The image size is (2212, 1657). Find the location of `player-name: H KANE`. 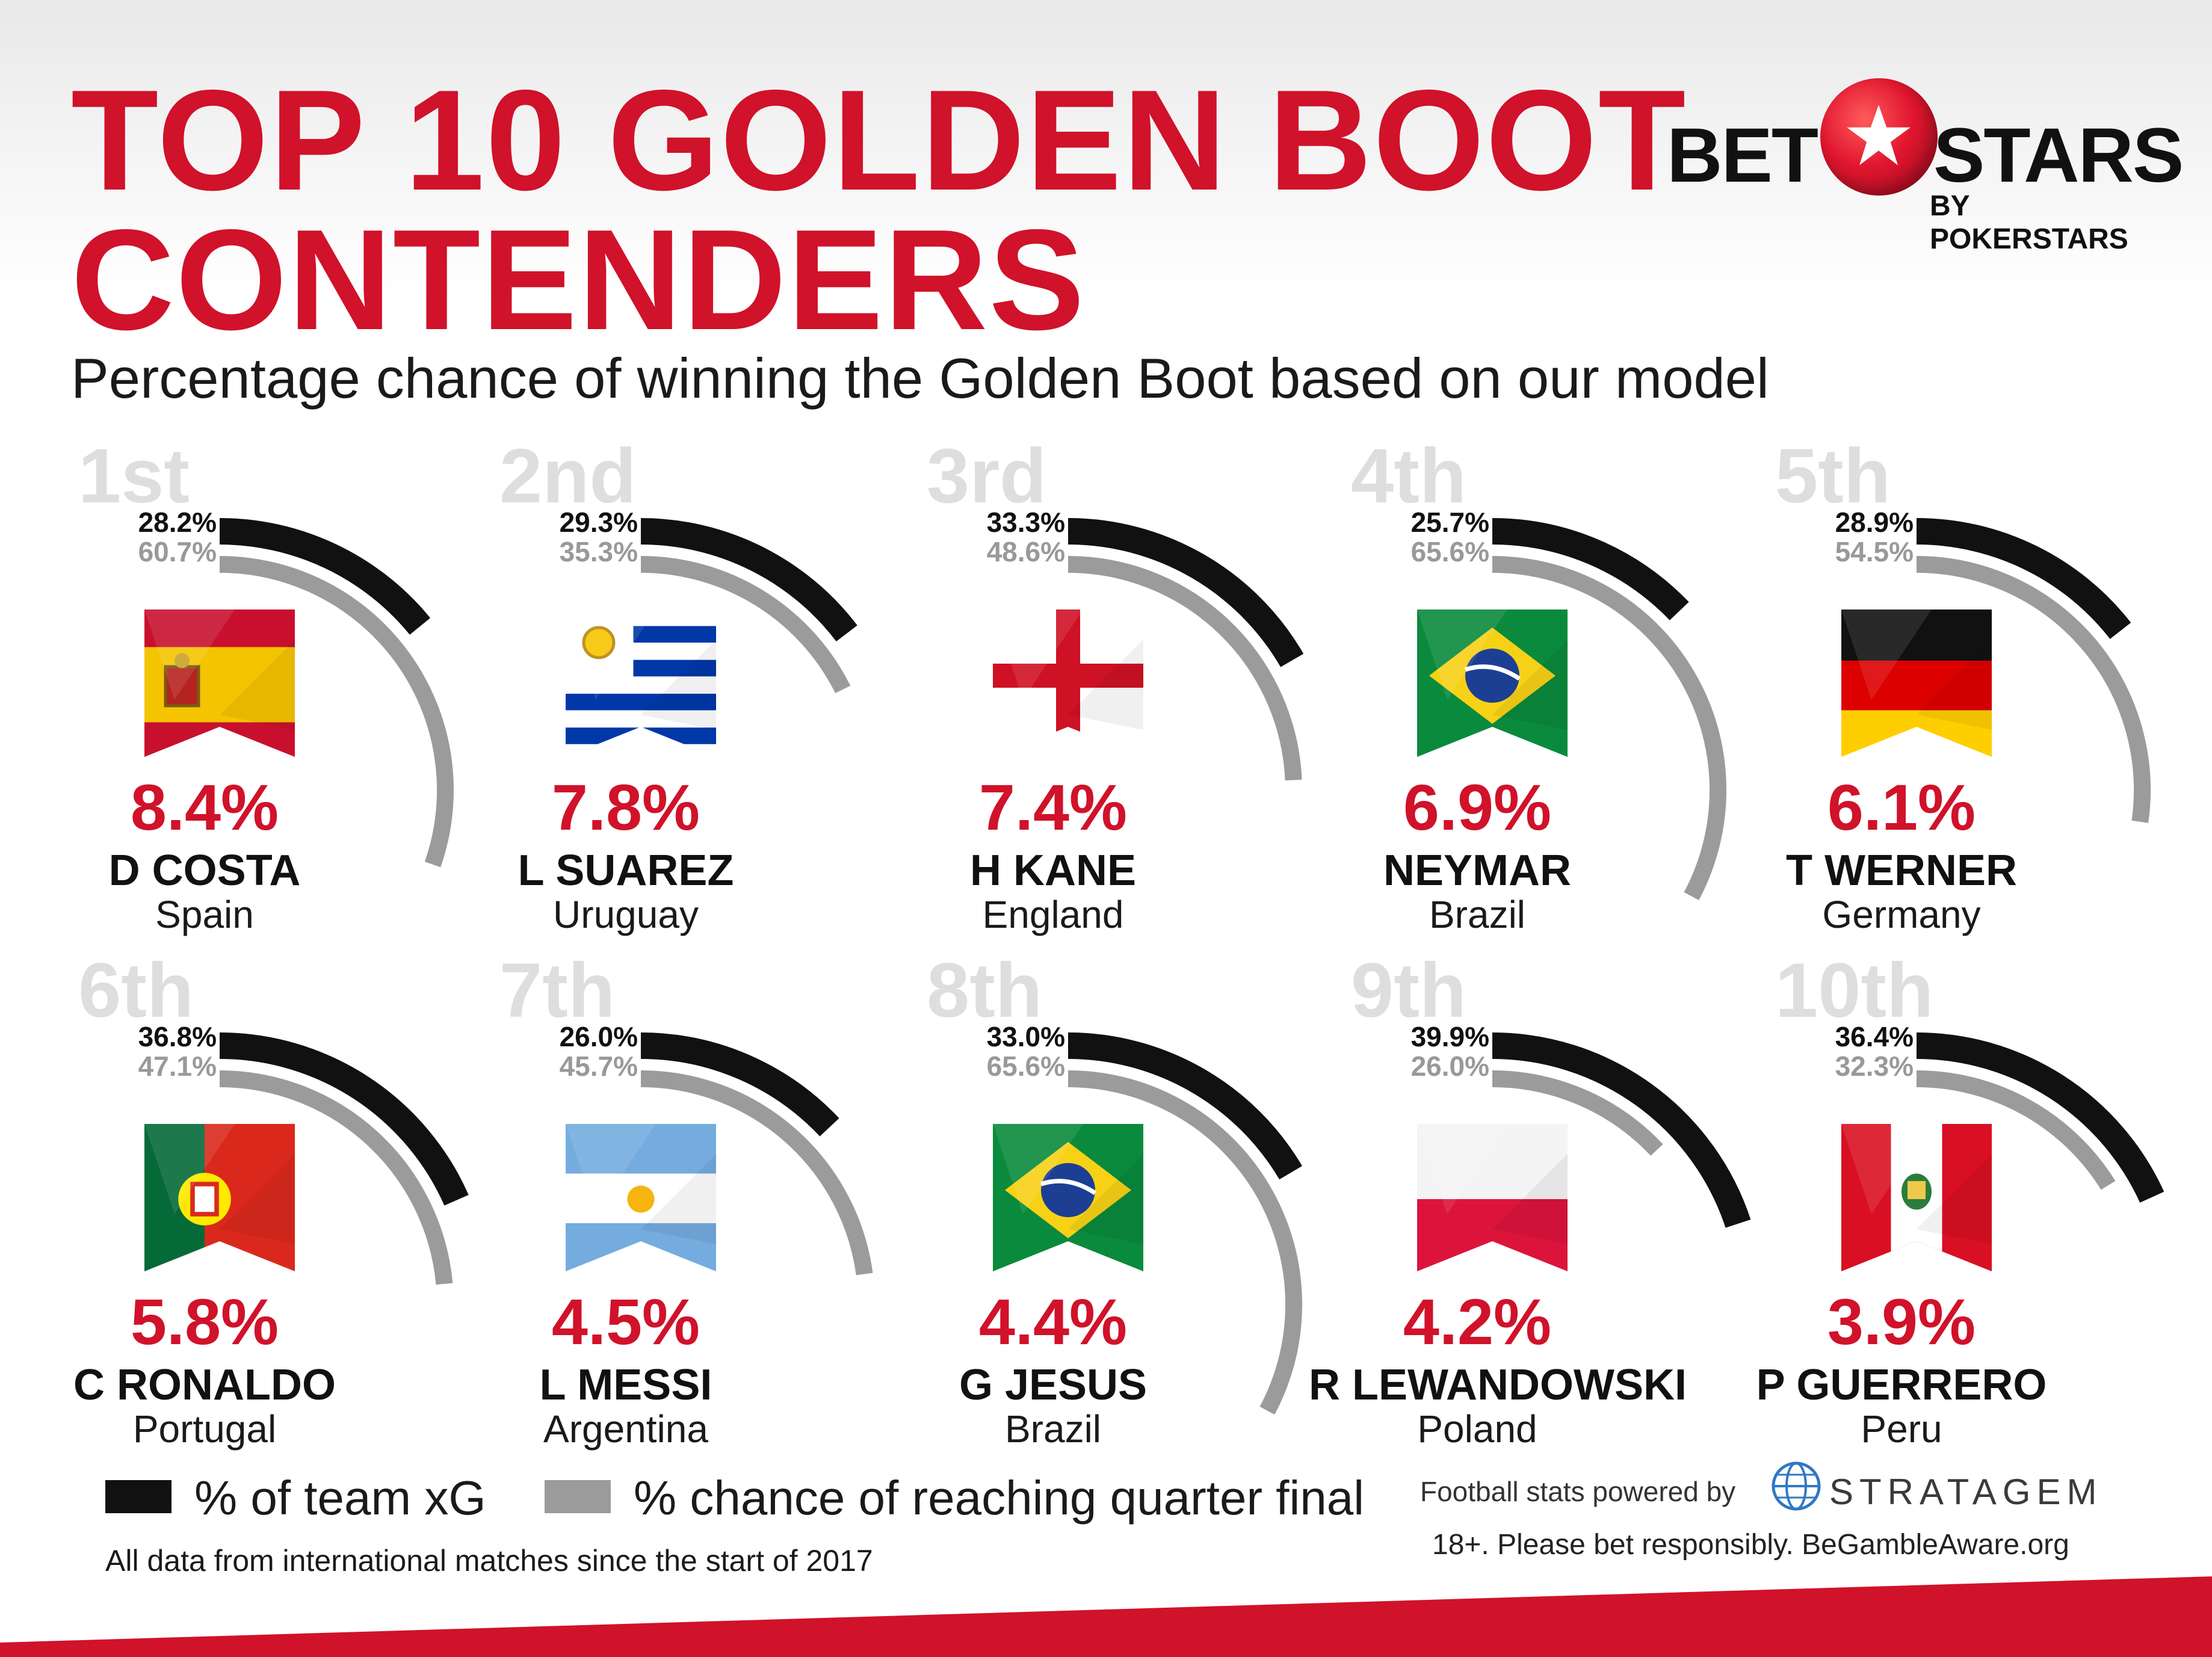

player-name: H KANE is located at coordinates (1052, 871).